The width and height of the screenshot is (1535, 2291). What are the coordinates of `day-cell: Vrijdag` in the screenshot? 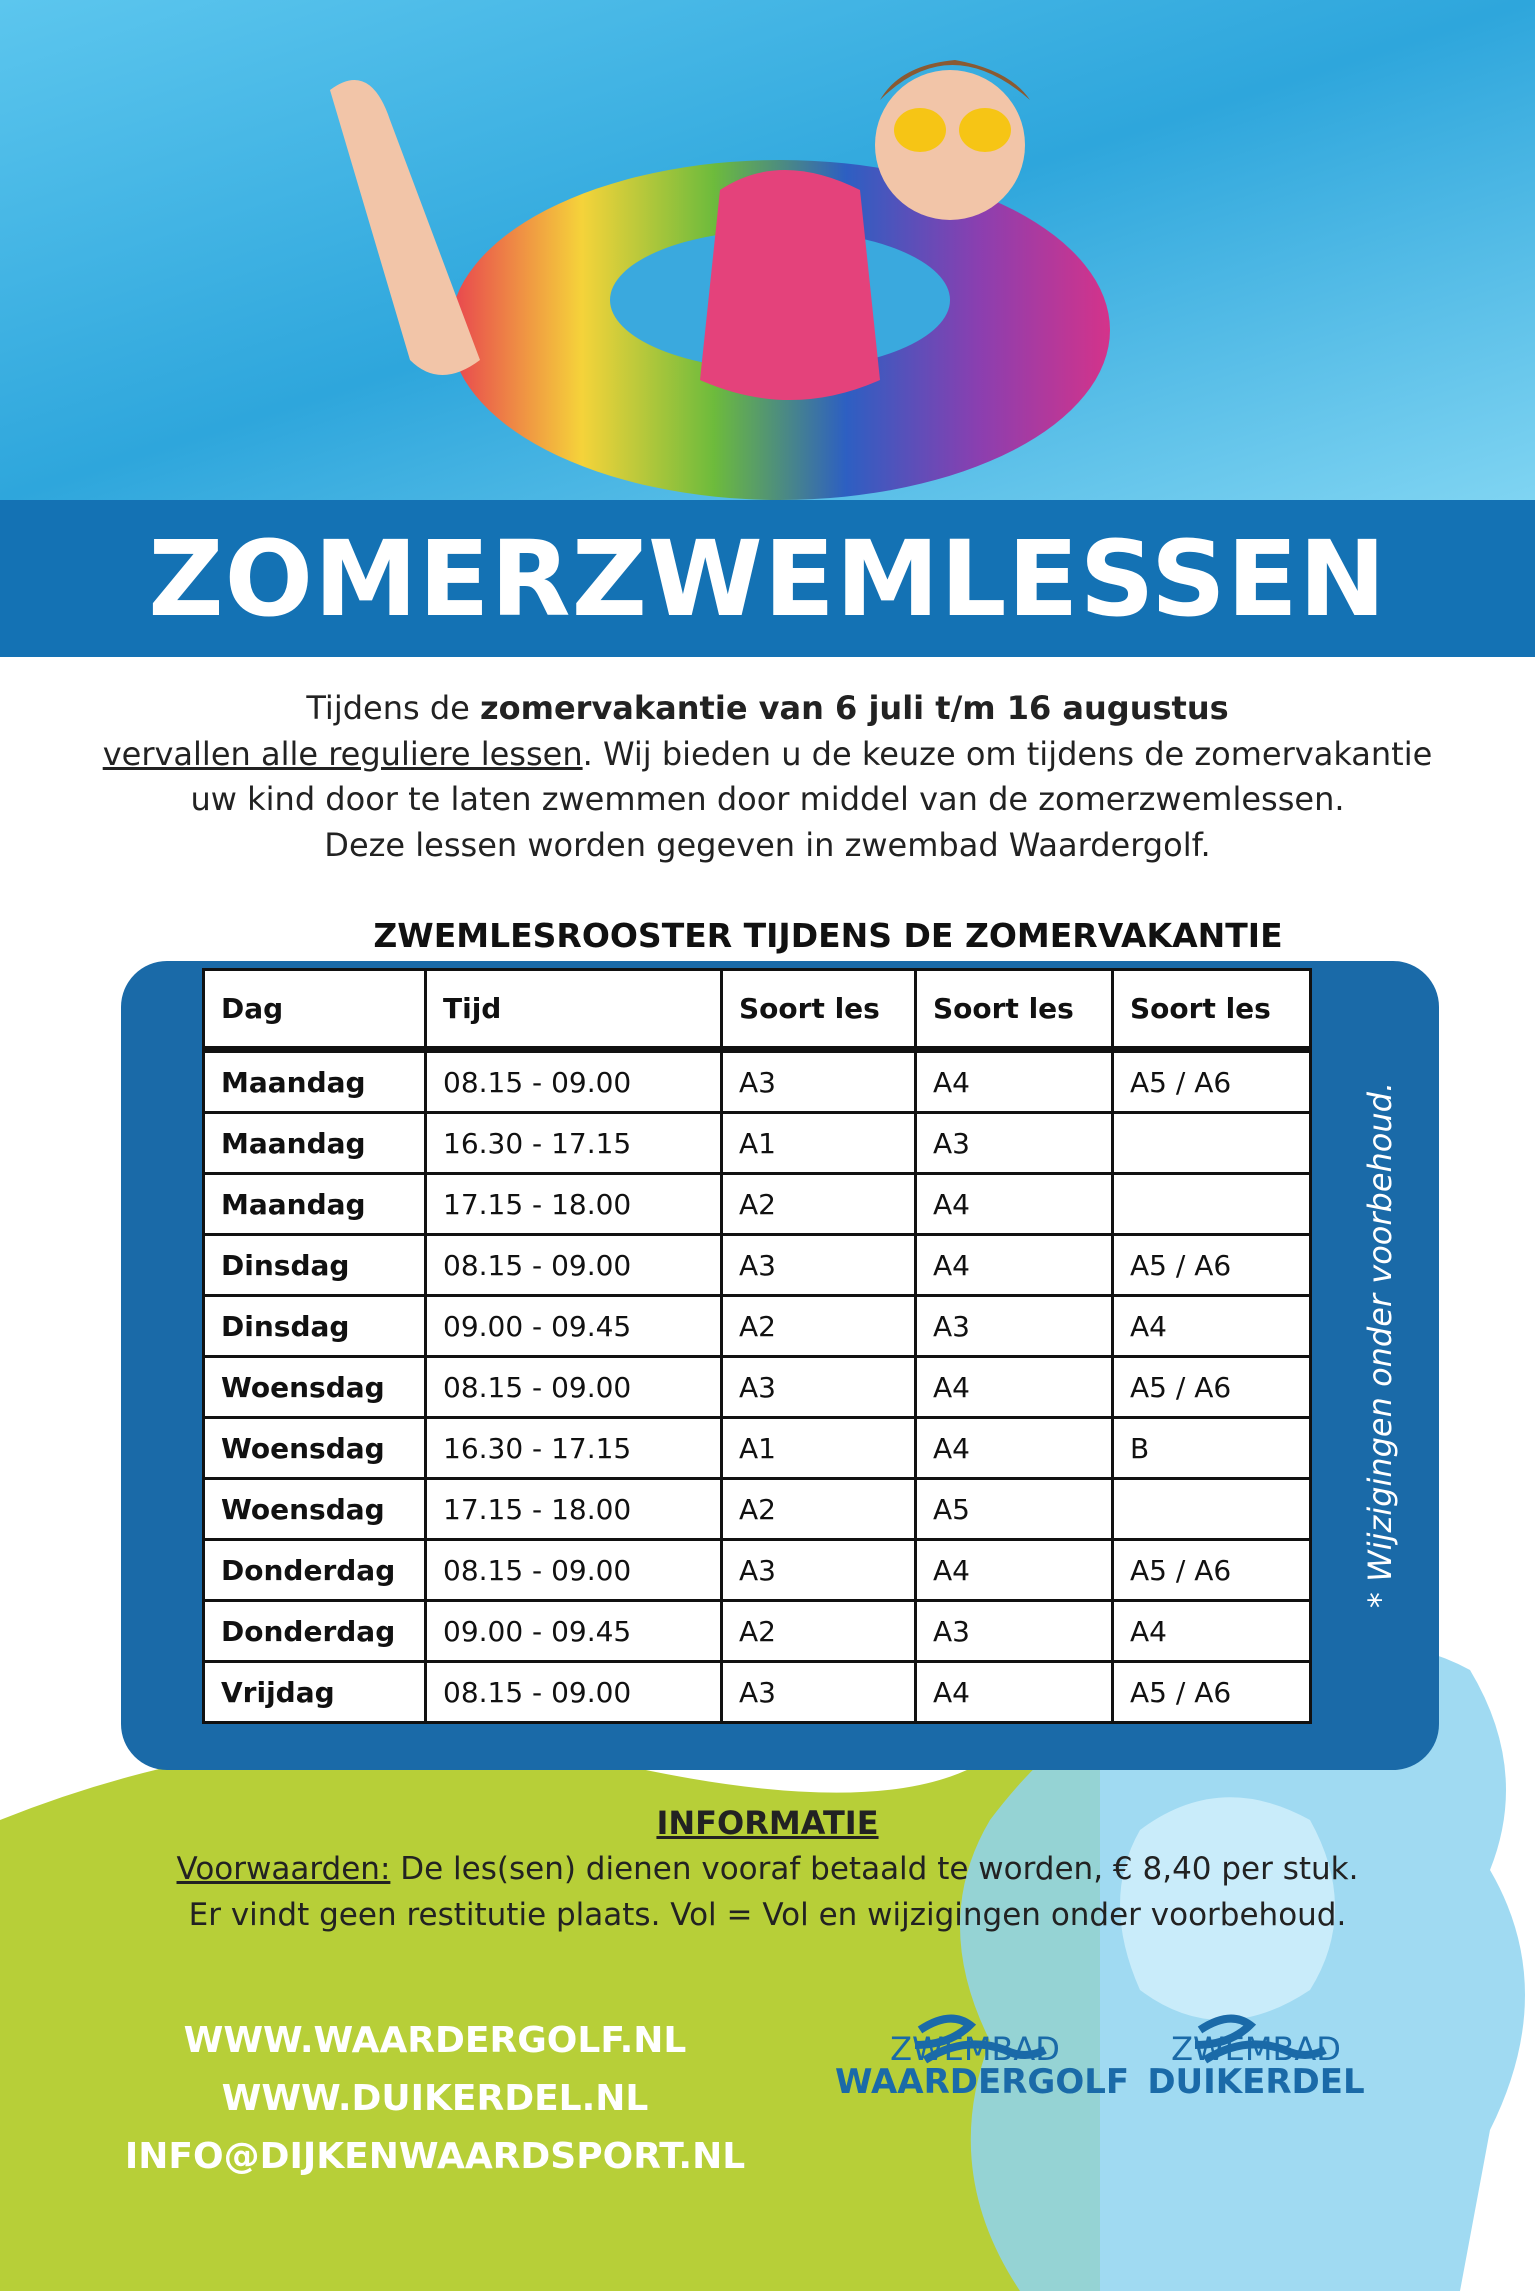 It's located at (314, 1692).